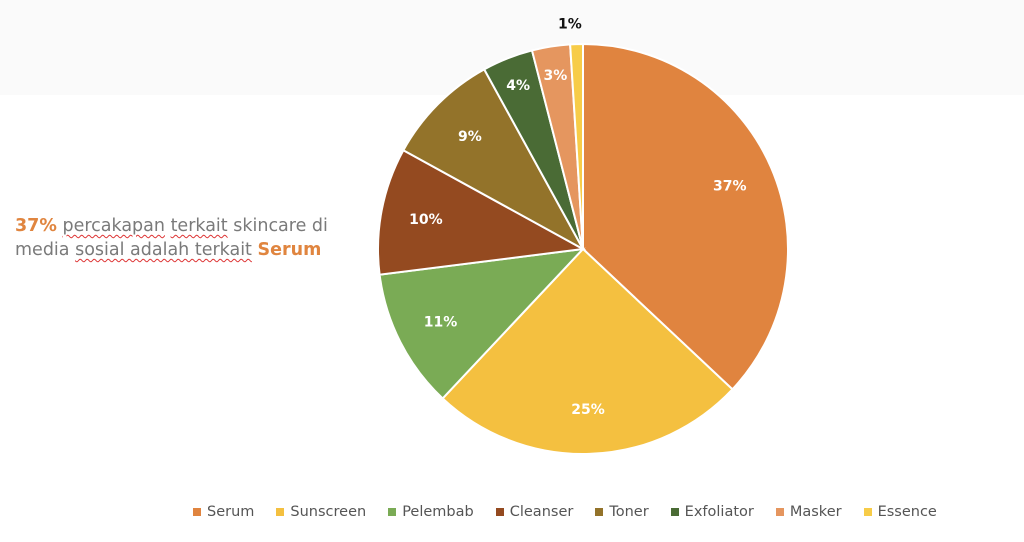 The height and width of the screenshot is (542, 1024). What do you see at coordinates (231, 512) in the screenshot?
I see `legend-label: Serum` at bounding box center [231, 512].